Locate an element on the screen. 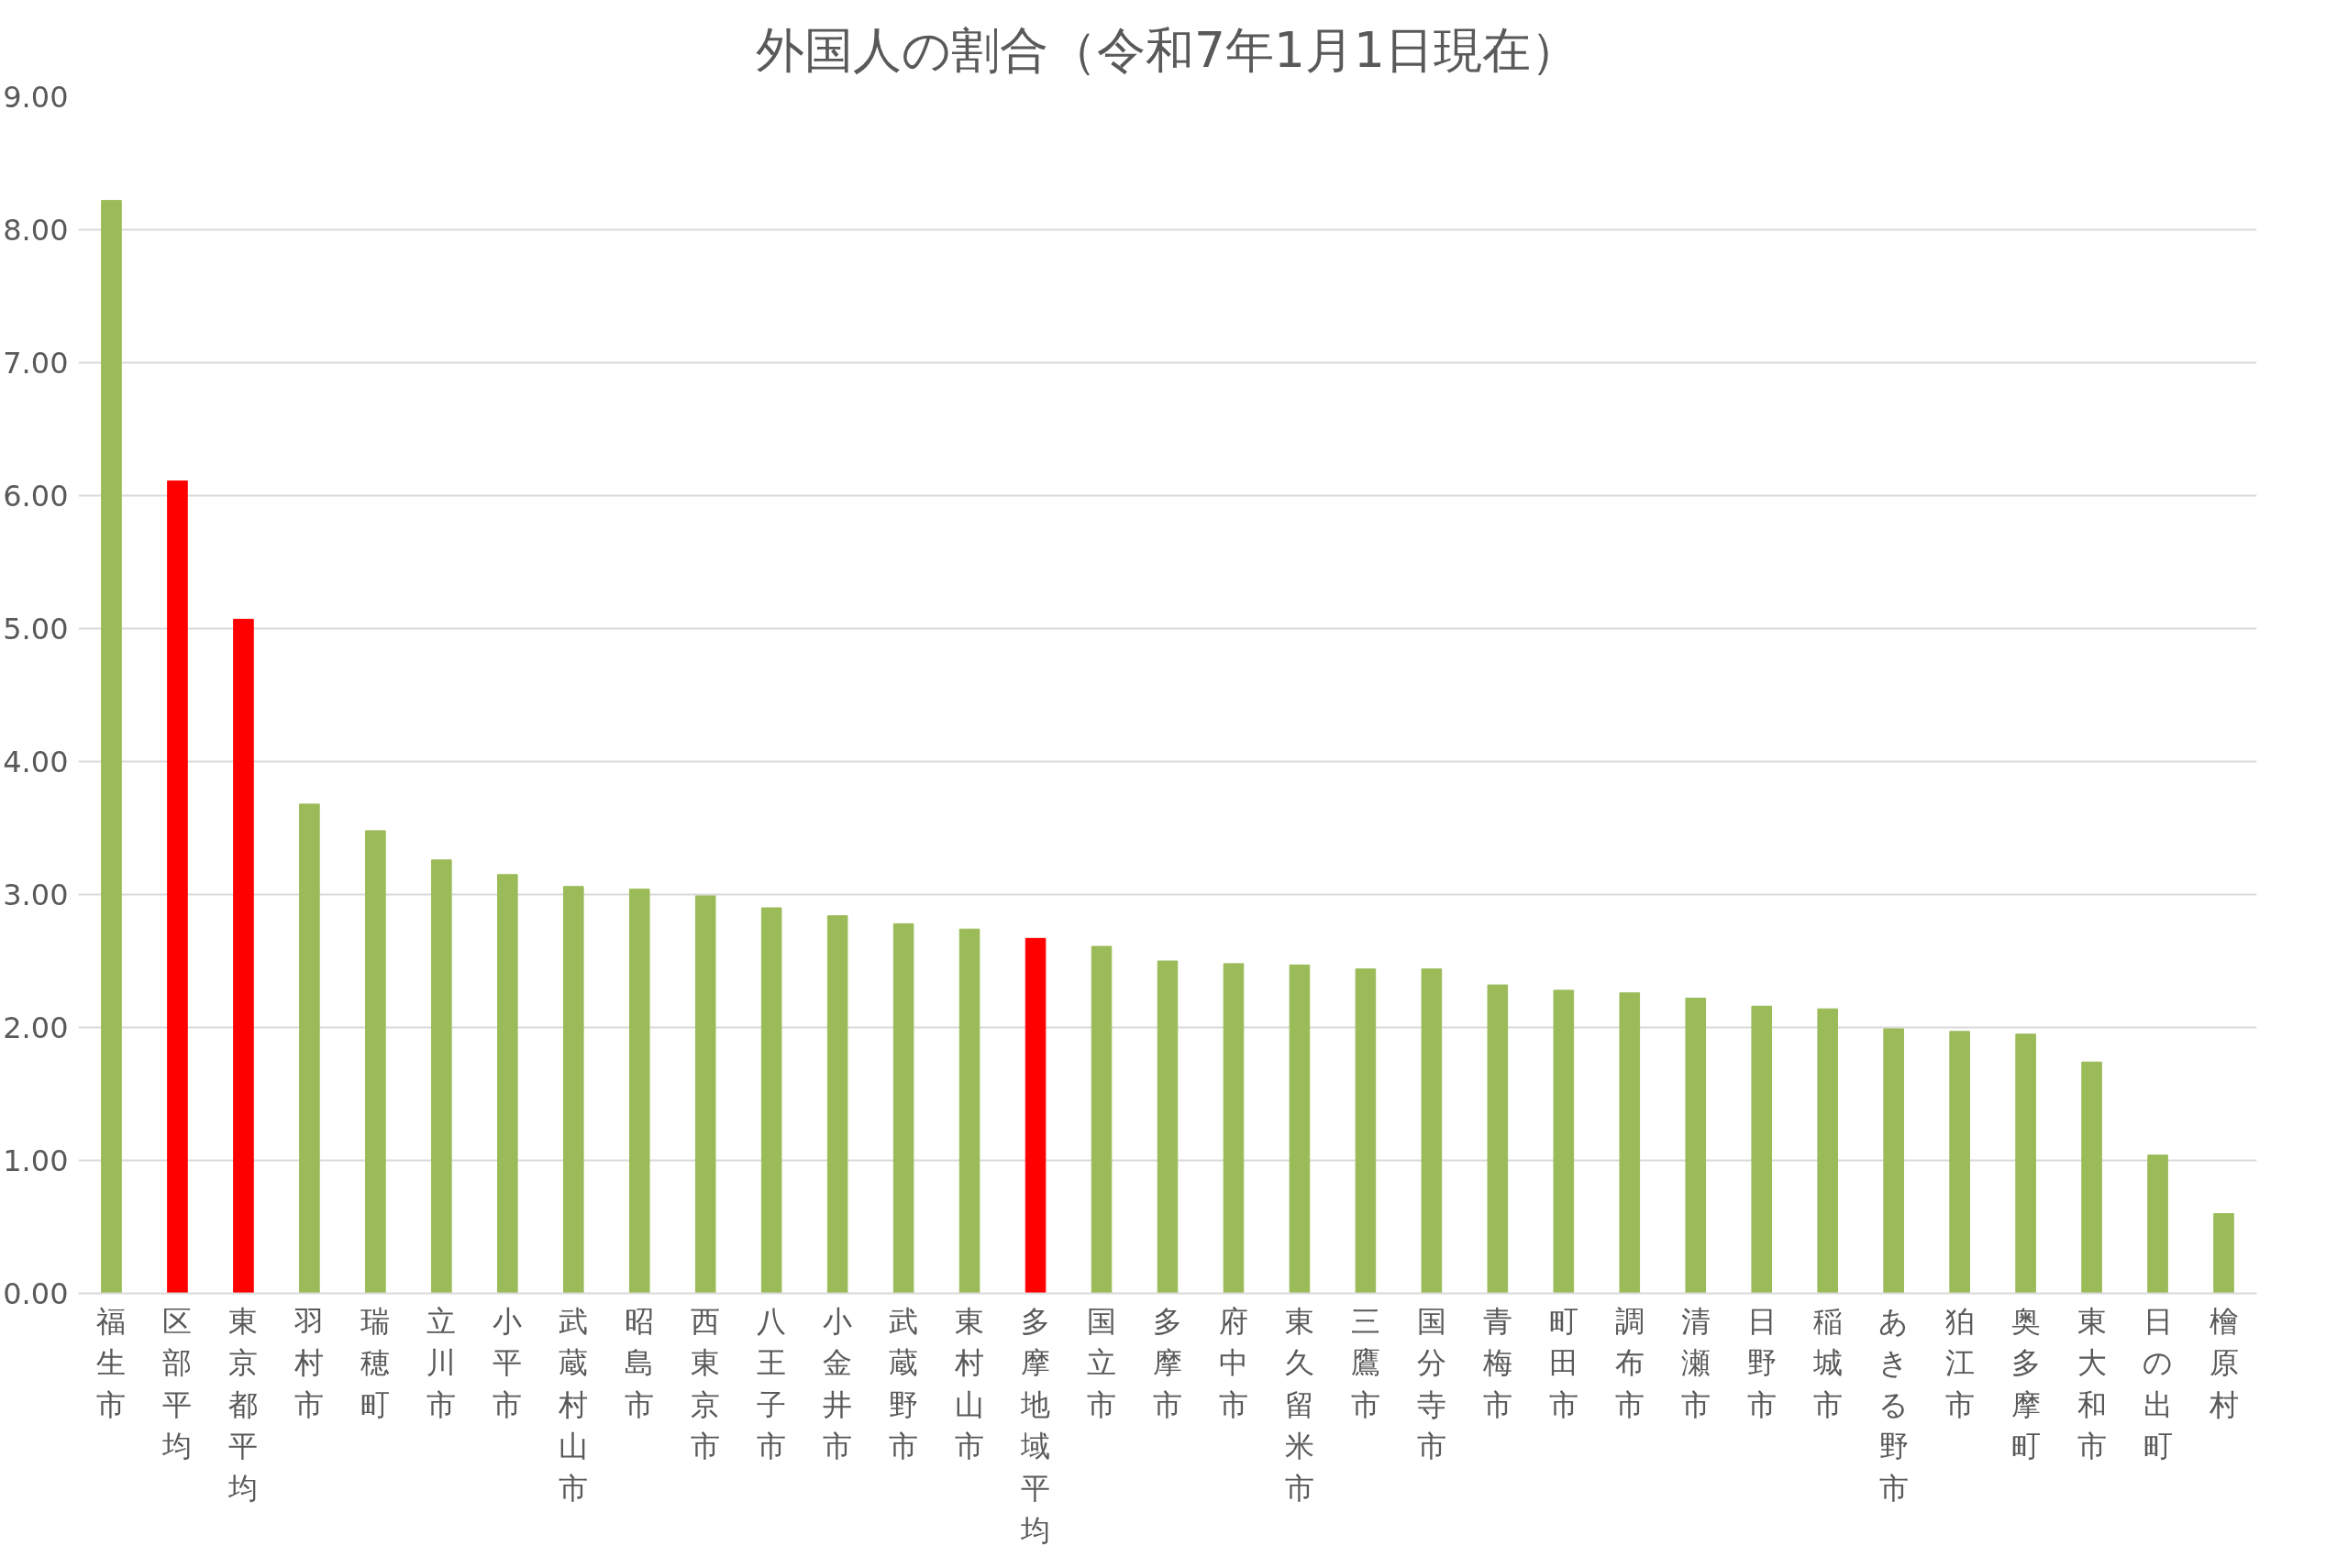 Image resolution: width=2348 pixels, height=1568 pixels. x-tick-label: 羽村市 is located at coordinates (309, 1362).